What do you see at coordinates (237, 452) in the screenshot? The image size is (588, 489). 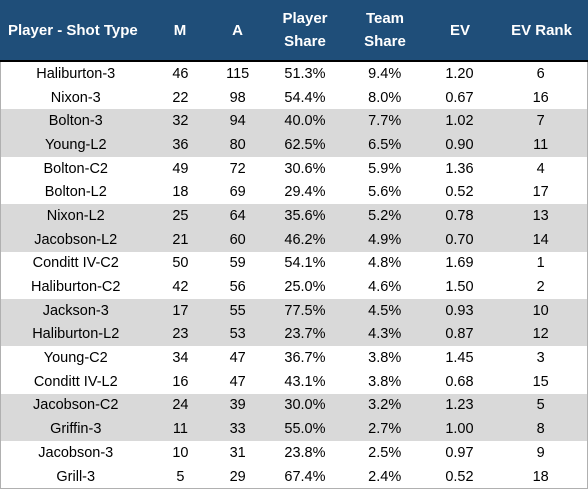 I see `cell-a: 31` at bounding box center [237, 452].